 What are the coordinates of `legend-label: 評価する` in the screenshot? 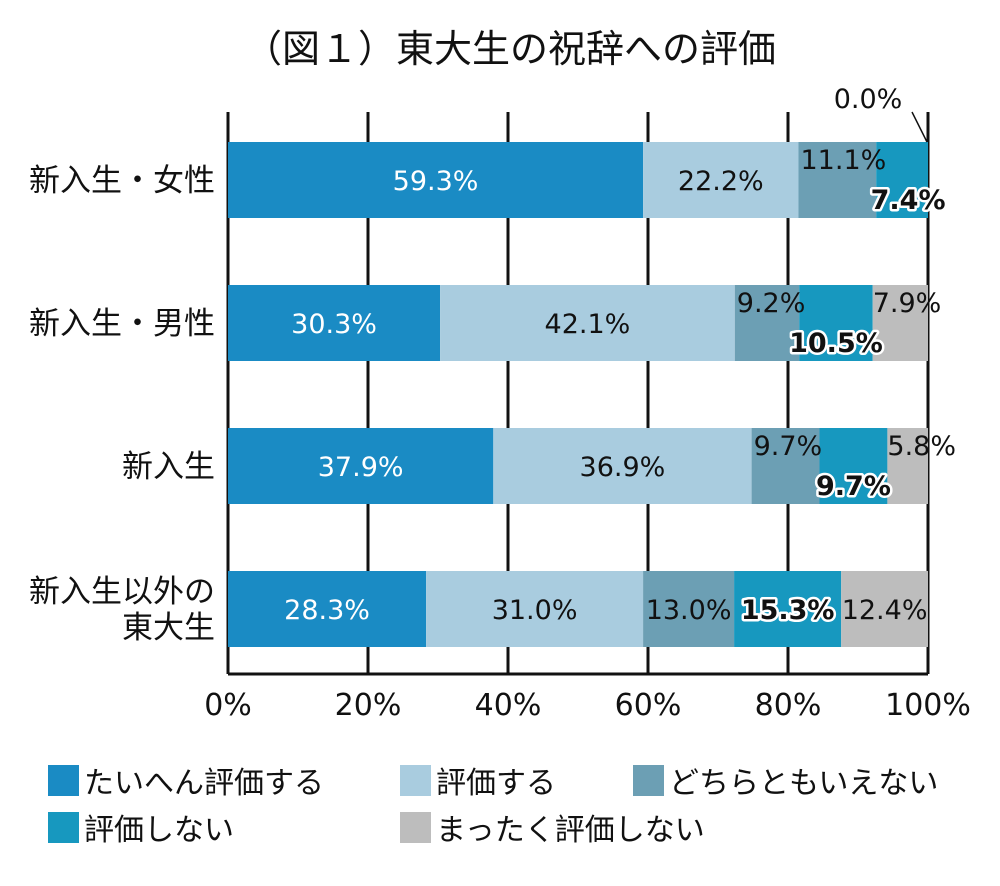 It's located at (496, 783).